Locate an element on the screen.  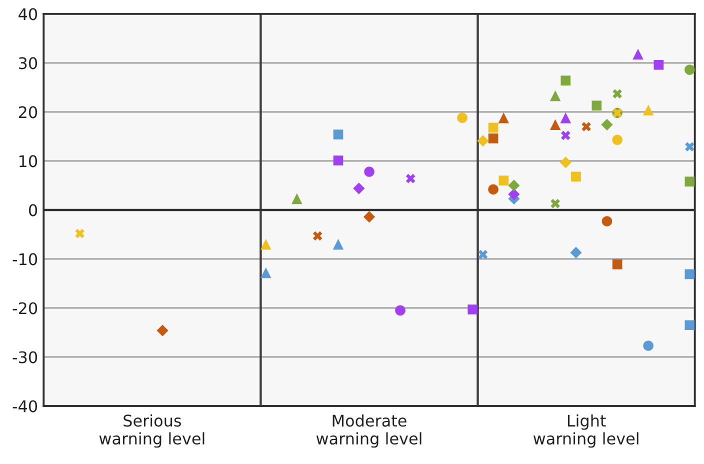
y-tick-label: -30 is located at coordinates (25, 357).